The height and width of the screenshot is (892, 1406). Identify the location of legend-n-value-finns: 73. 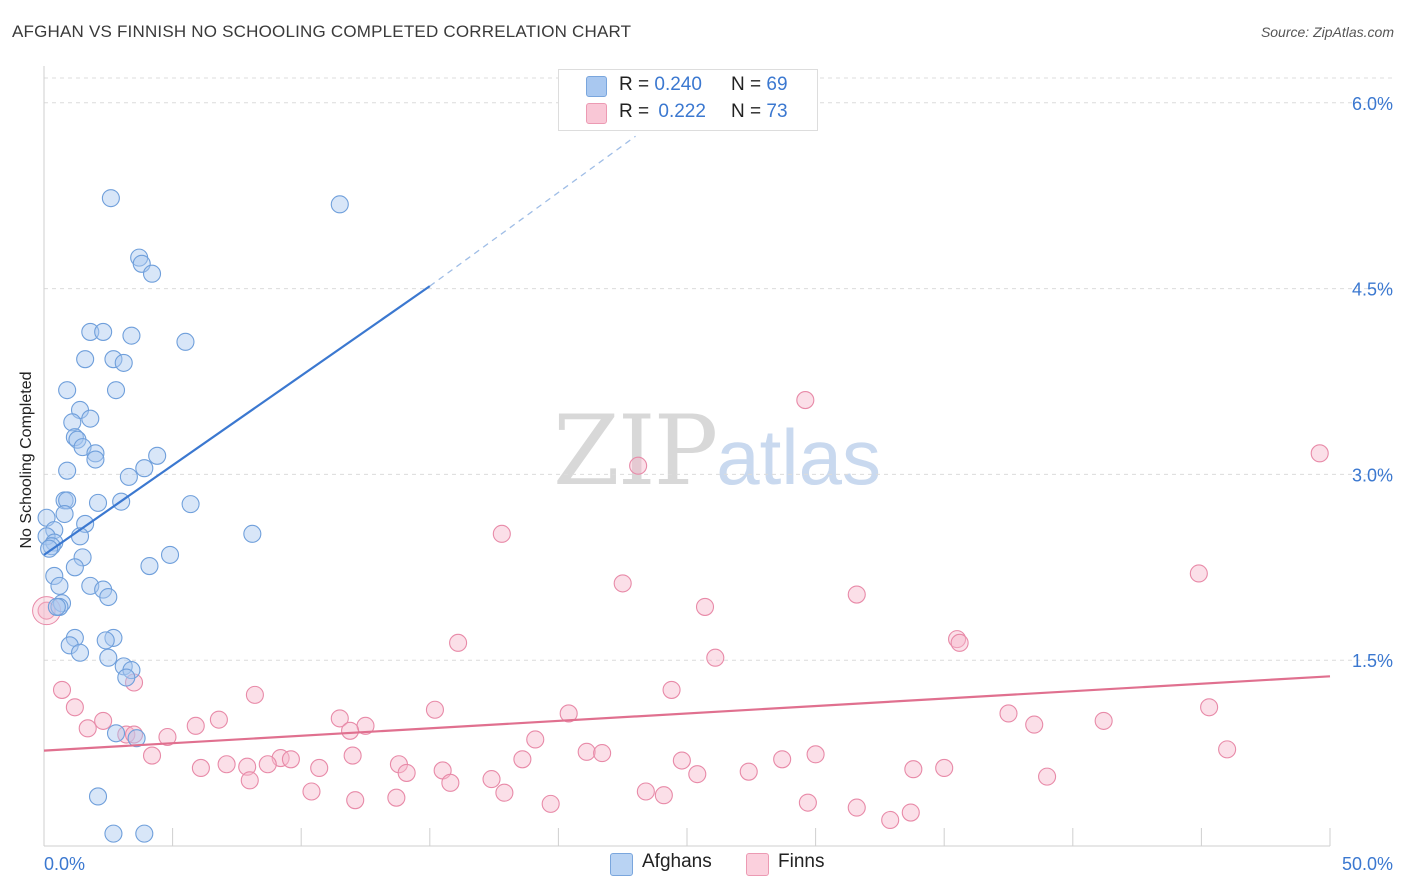
(777, 111).